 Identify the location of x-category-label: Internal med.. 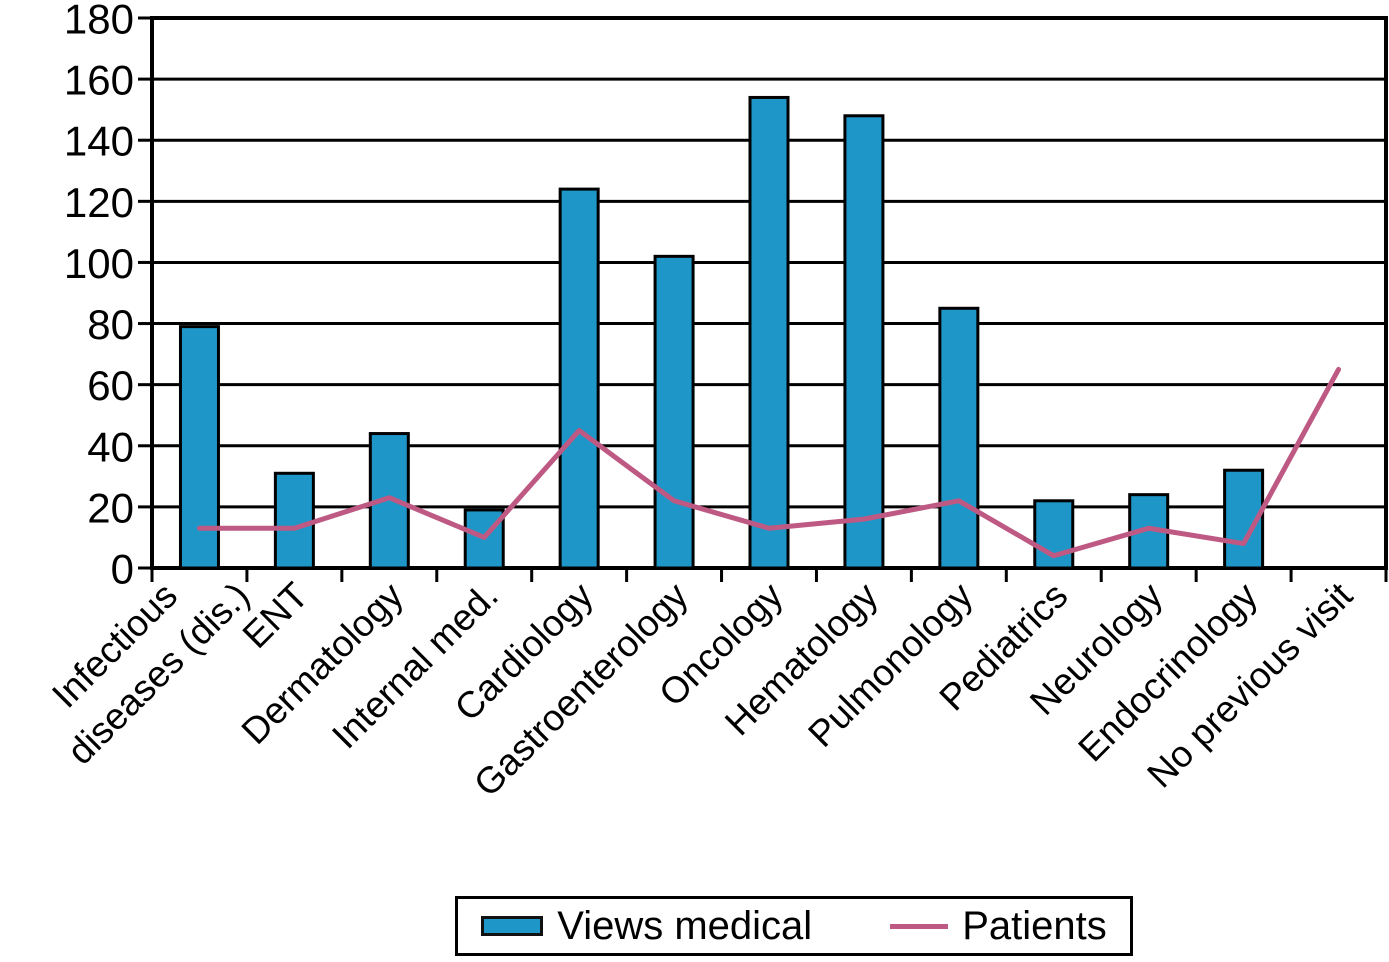
(415, 666).